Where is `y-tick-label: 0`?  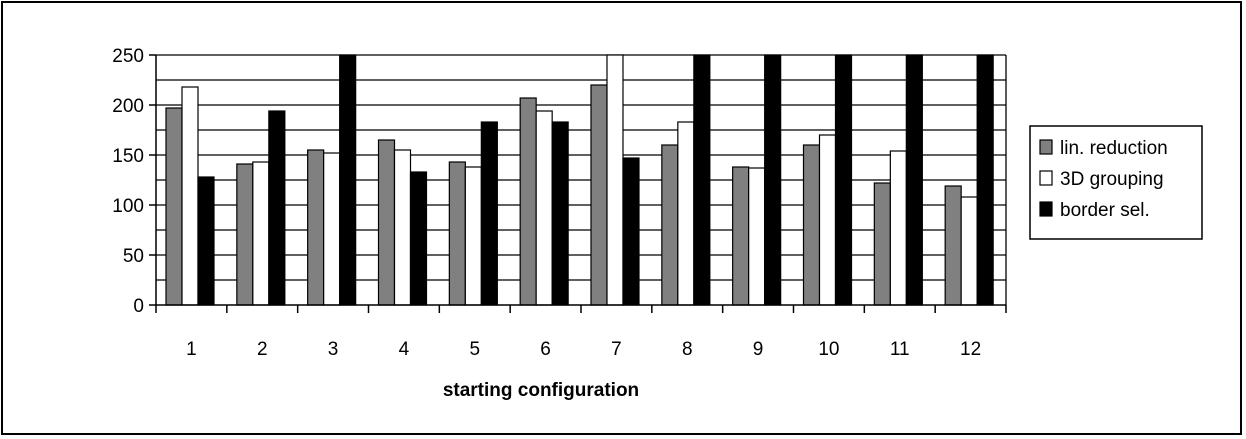 y-tick-label: 0 is located at coordinates (138, 306).